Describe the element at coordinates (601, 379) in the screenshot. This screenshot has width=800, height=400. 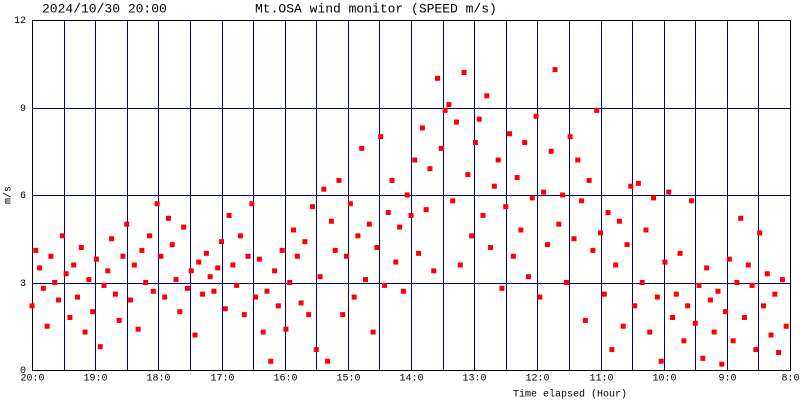
I see `x-tick-label: 11:0` at that location.